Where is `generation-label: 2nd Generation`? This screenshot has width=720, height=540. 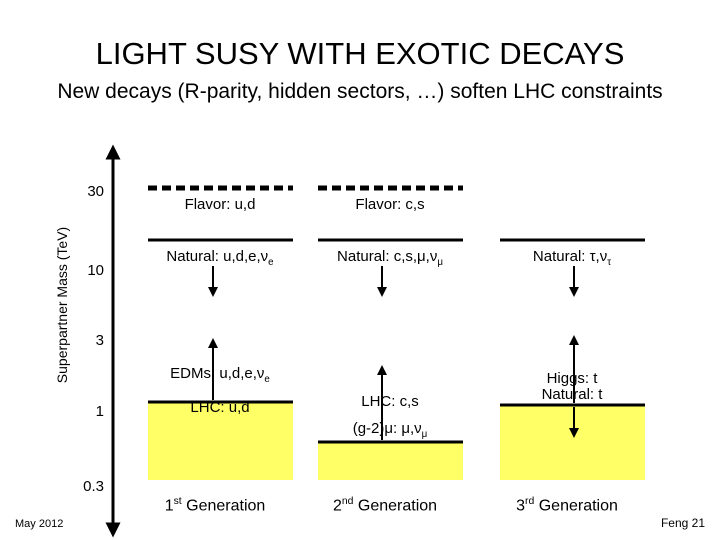
generation-label: 2nd Generation is located at coordinates (385, 505).